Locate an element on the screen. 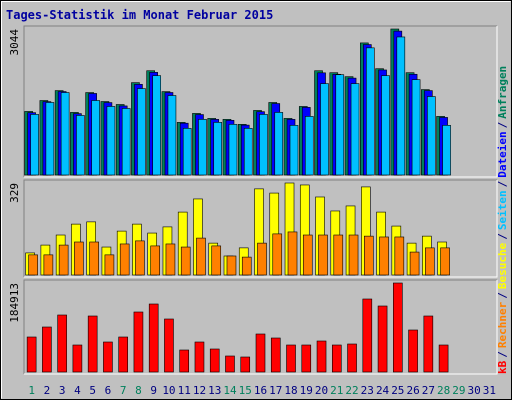 The height and width of the screenshot is (400, 512). x-tick-label: 12 is located at coordinates (199, 390).